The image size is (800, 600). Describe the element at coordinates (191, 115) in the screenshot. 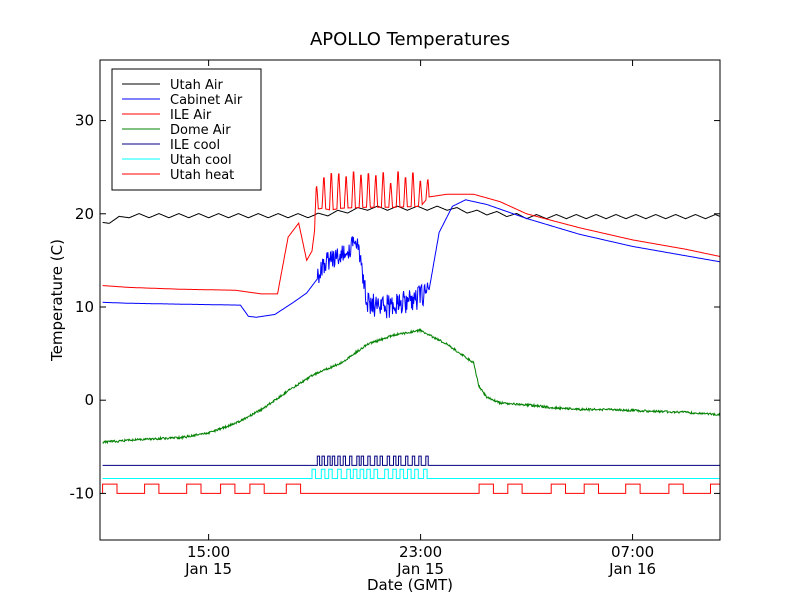

I see `legend-label-ile-air: ILE Air` at that location.